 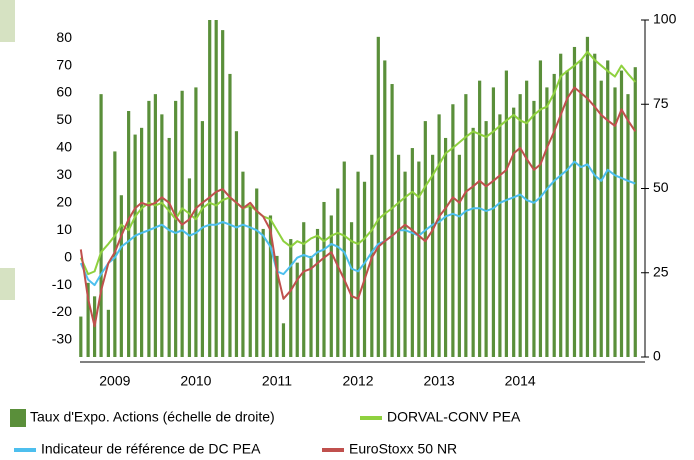 What do you see at coordinates (152, 417) in the screenshot?
I see `legend-label: Taux d'Expo. Actions (échelle de droite)` at bounding box center [152, 417].